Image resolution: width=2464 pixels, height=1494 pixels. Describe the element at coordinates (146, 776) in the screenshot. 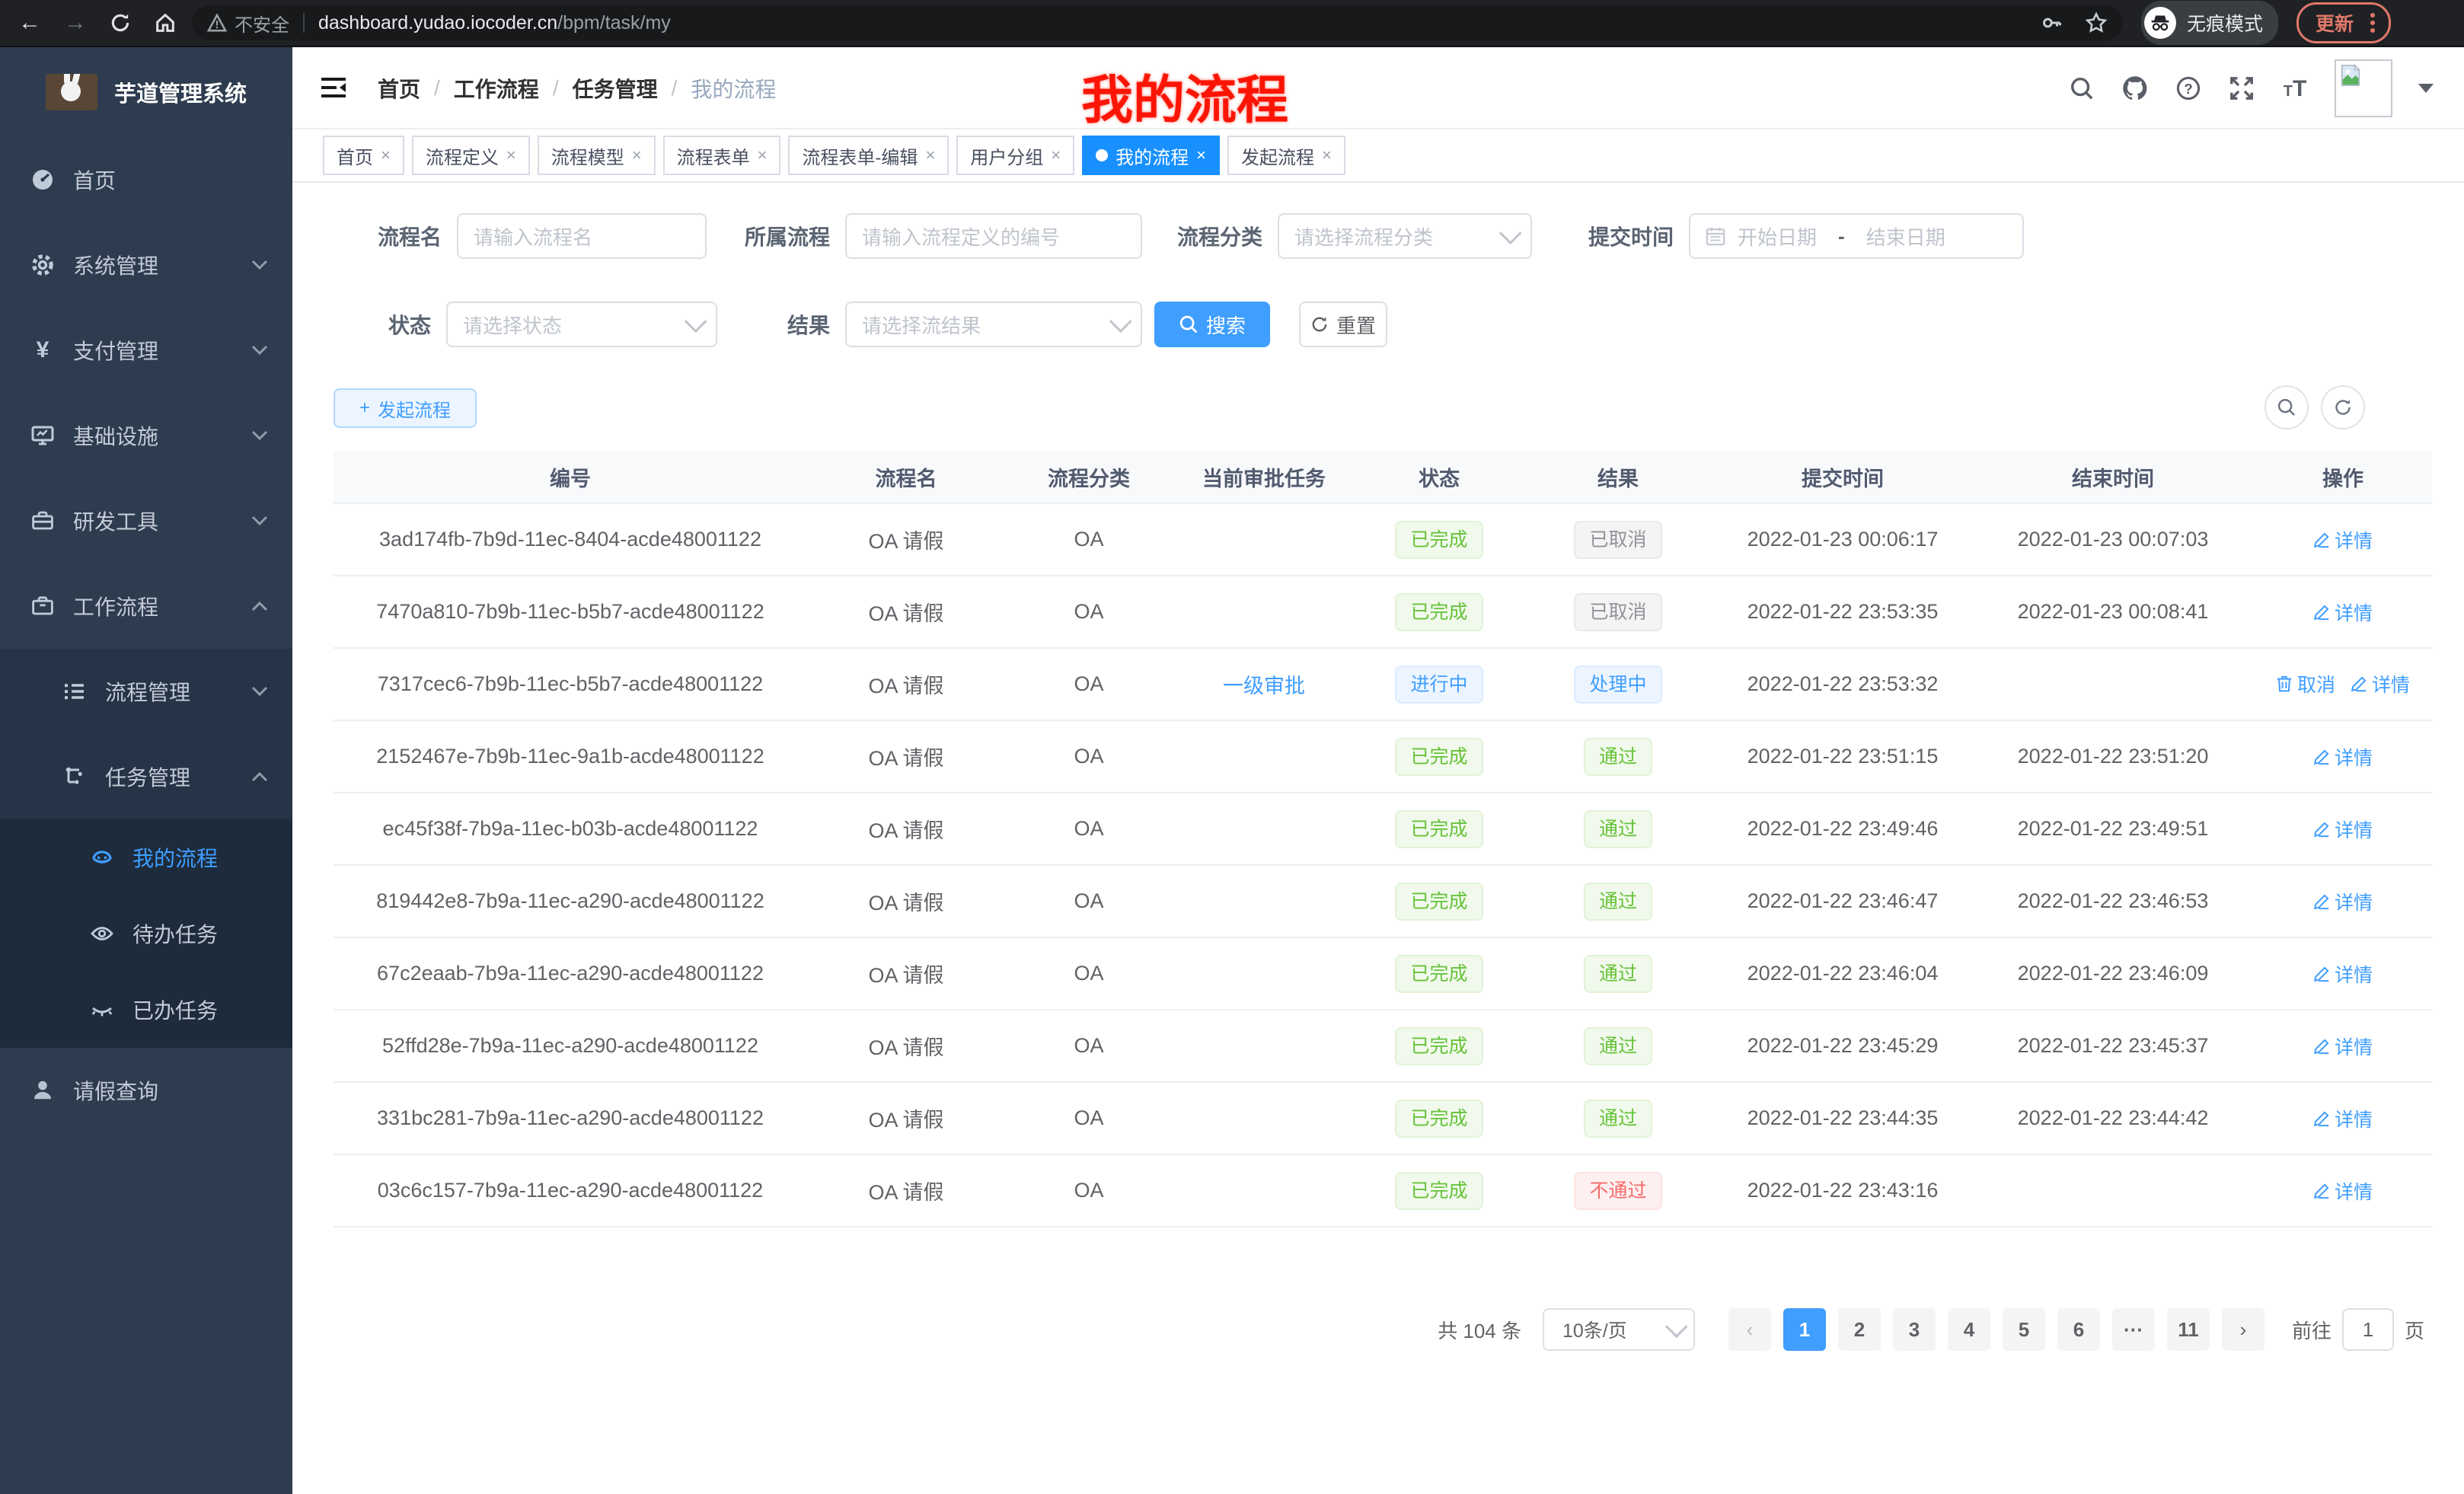

I see `sidebar-item-task-management: 任务管理` at that location.